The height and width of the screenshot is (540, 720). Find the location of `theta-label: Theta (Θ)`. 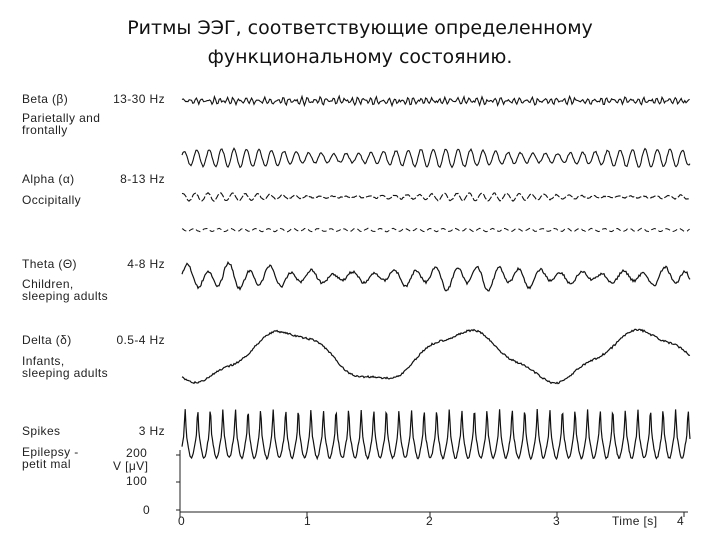

theta-label: Theta (Θ) is located at coordinates (49, 264).